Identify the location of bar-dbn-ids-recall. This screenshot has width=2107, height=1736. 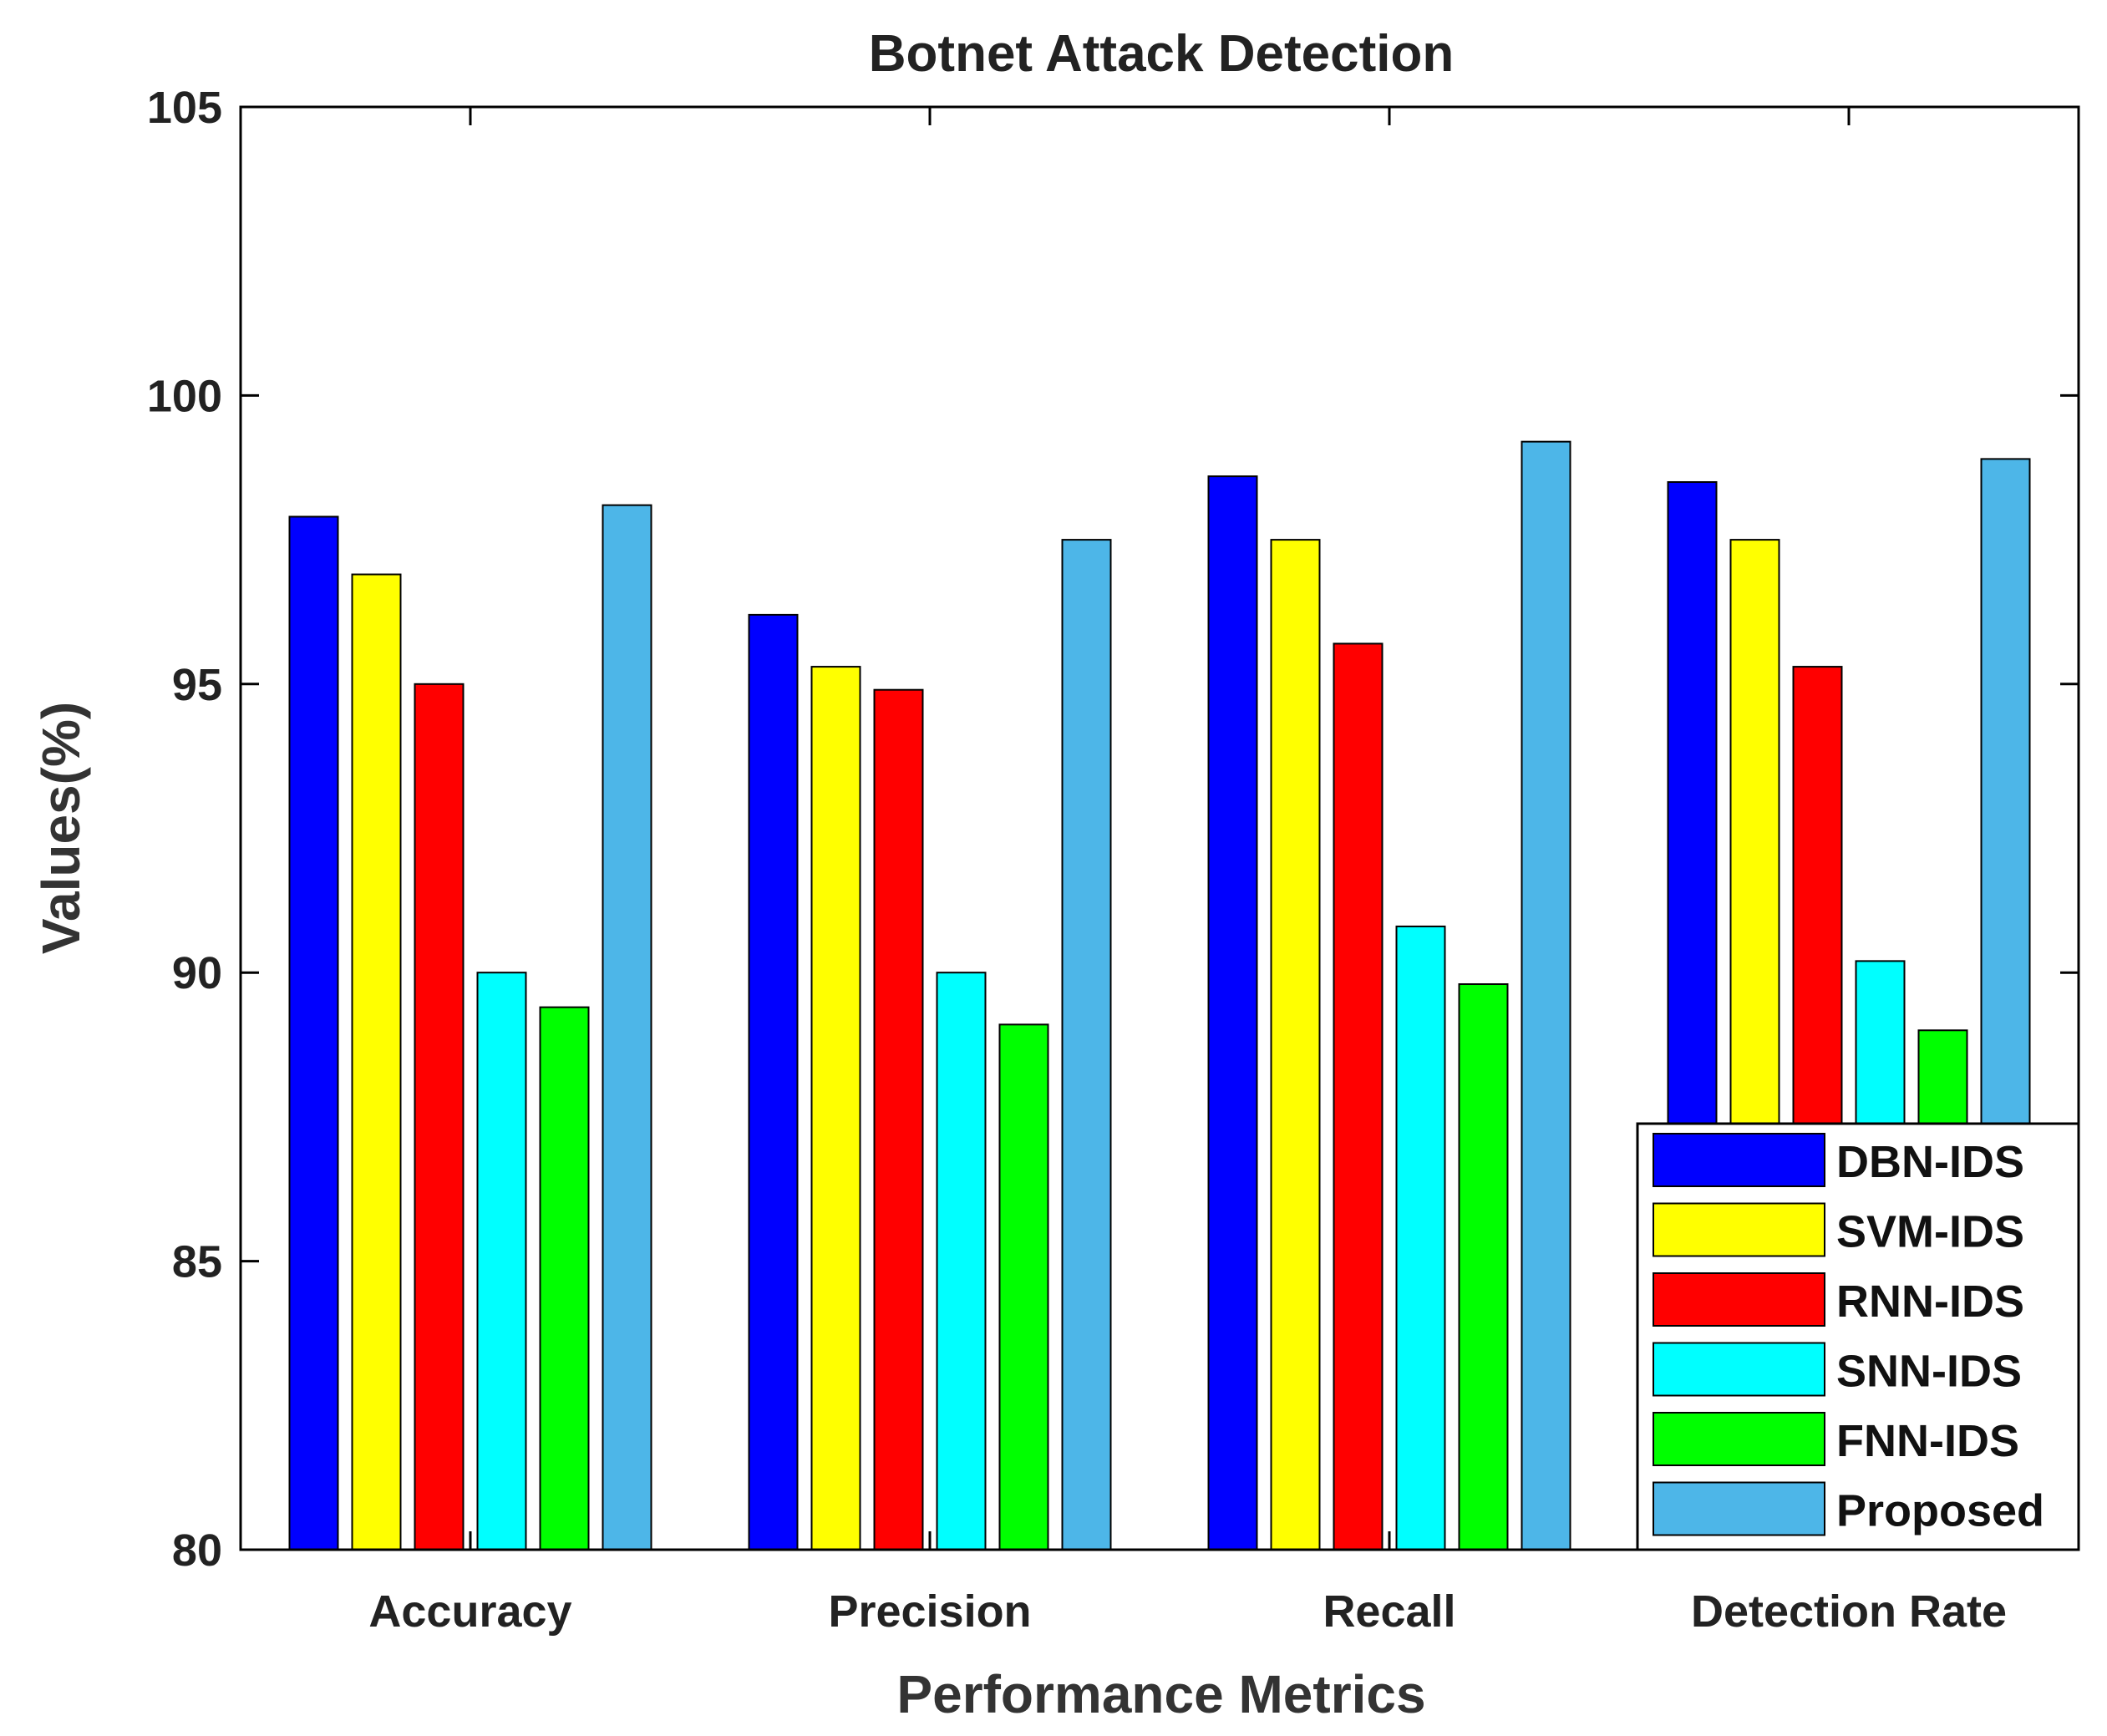
(1233, 1013).